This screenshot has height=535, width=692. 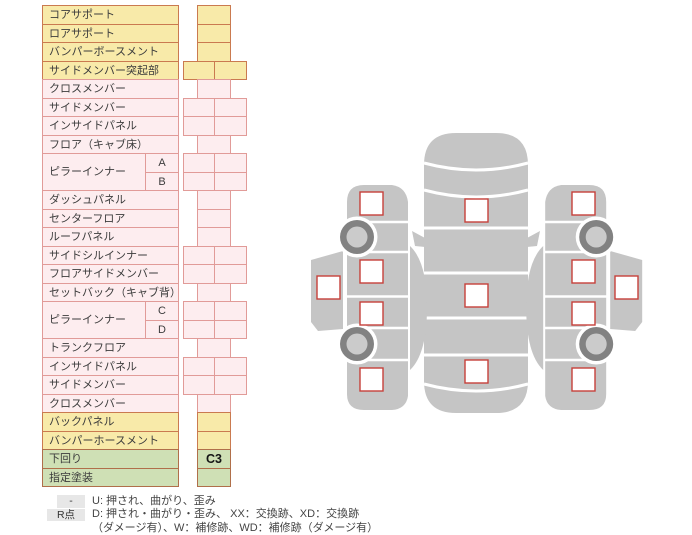 I want to click on row-label: 指定塗装, so click(x=110, y=477).